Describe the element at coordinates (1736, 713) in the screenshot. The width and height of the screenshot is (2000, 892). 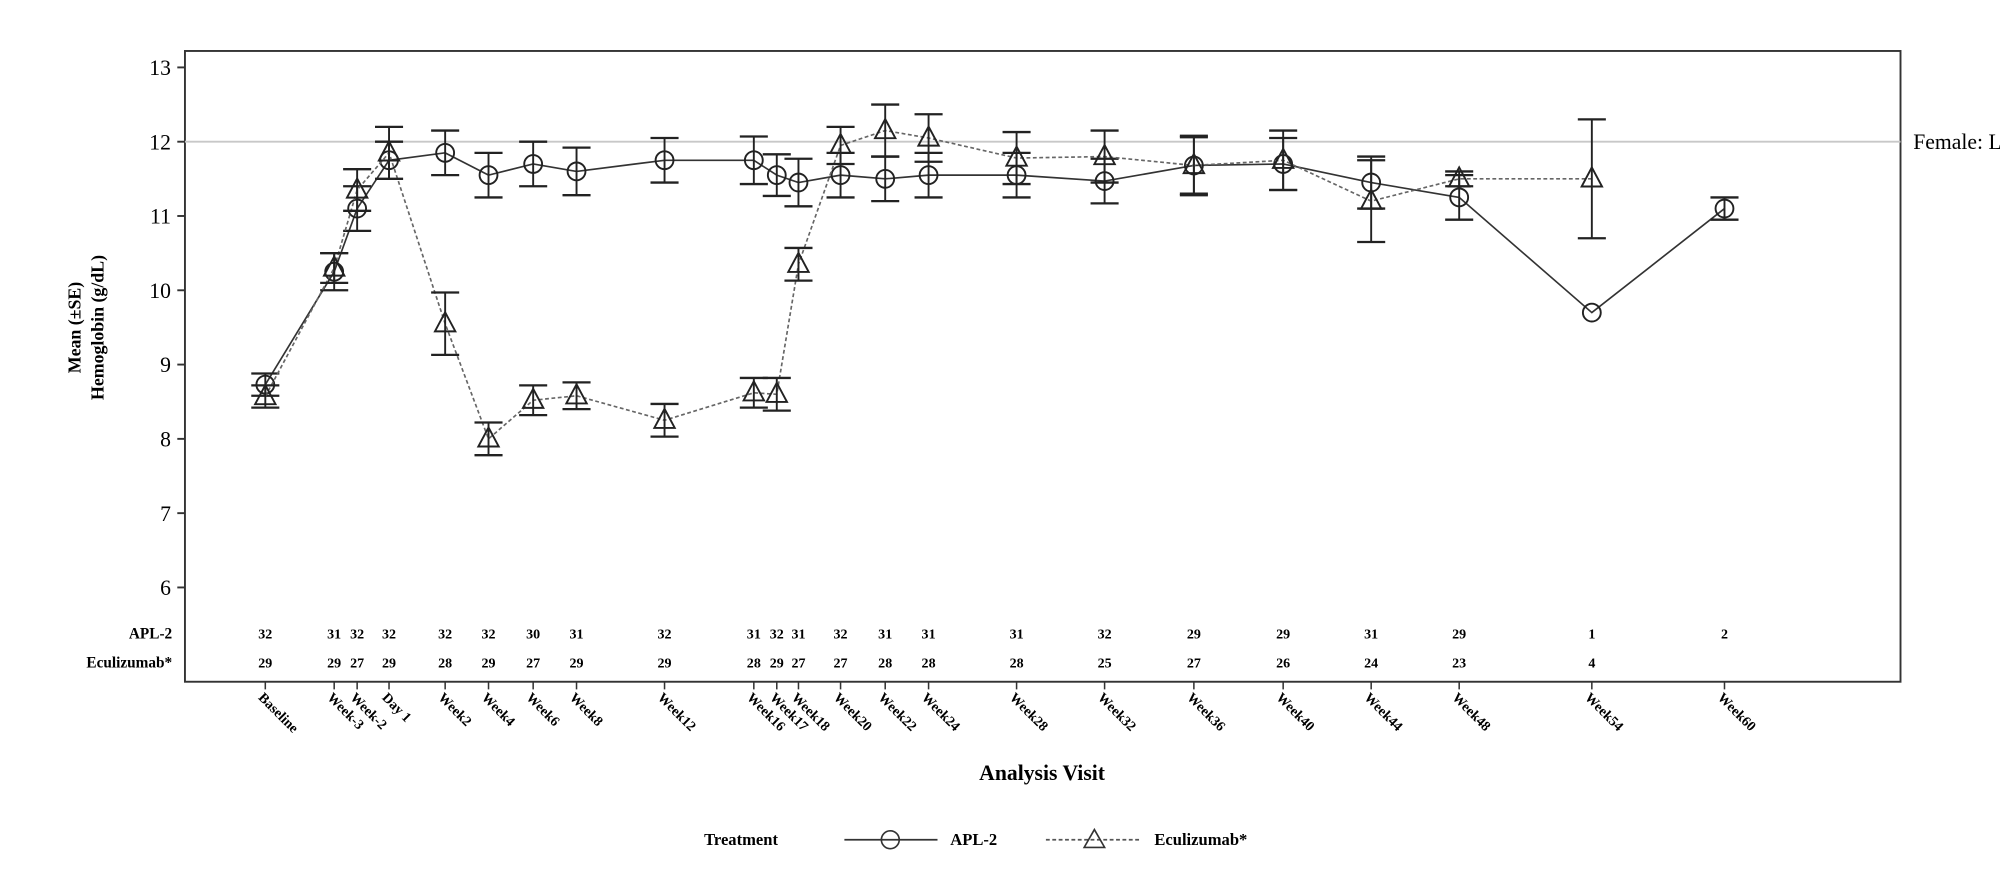
I see `x-tick-label: Week60` at that location.